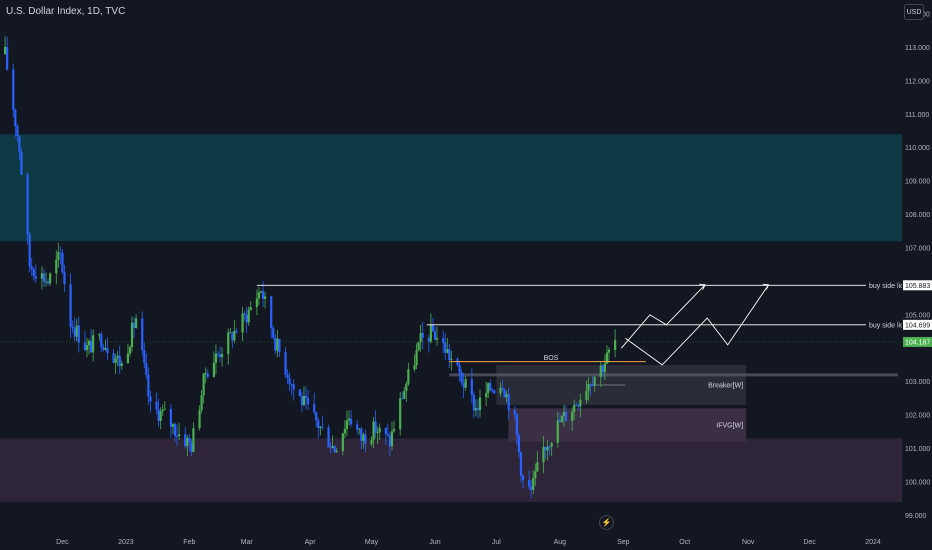 This screenshot has width=932, height=550. Describe the element at coordinates (766, 286) in the screenshot. I see `projection-path-2-arrowhead` at that location.